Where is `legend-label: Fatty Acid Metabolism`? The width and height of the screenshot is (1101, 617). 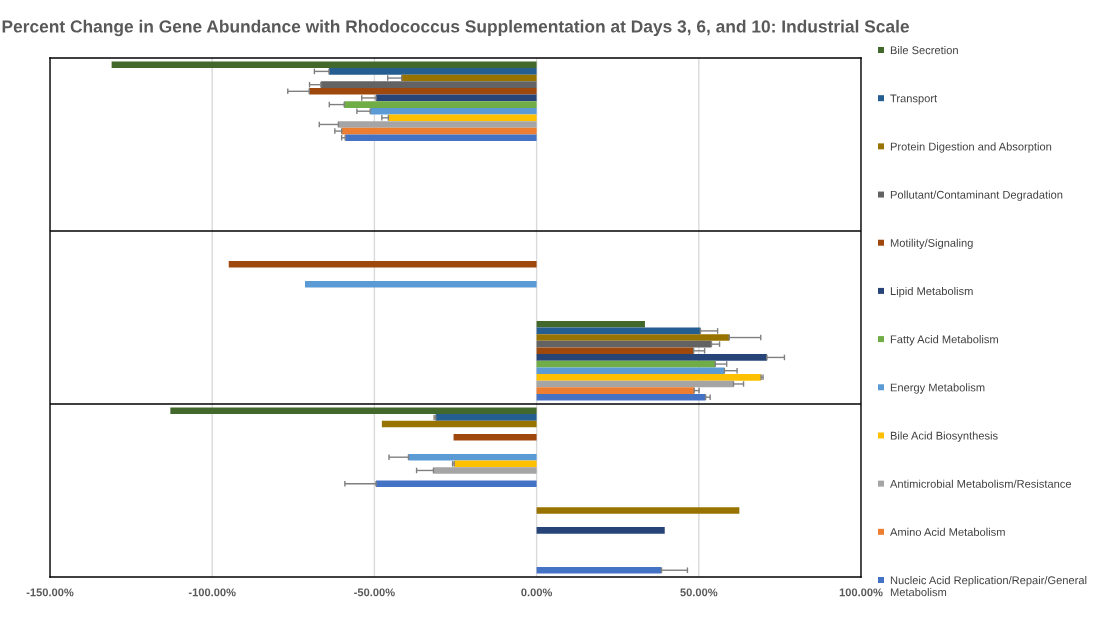
legend-label: Fatty Acid Metabolism is located at coordinates (944, 340).